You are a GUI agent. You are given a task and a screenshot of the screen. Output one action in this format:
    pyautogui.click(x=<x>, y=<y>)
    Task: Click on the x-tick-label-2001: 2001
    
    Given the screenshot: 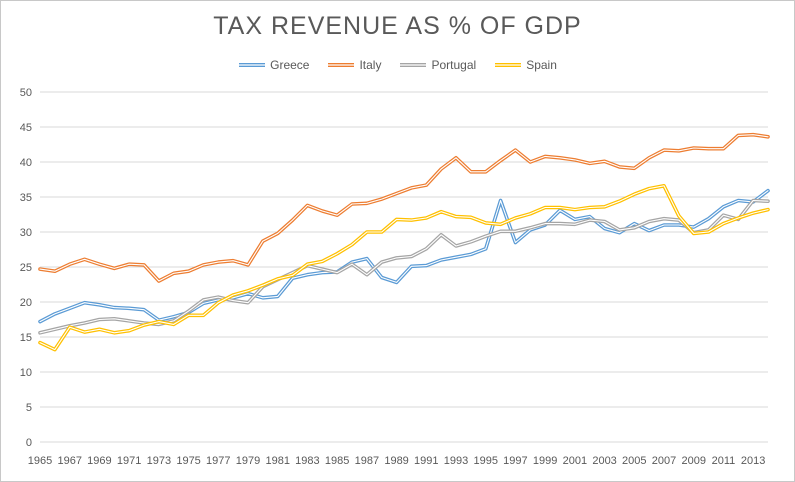 What is the action you would take?
    pyautogui.click(x=575, y=461)
    